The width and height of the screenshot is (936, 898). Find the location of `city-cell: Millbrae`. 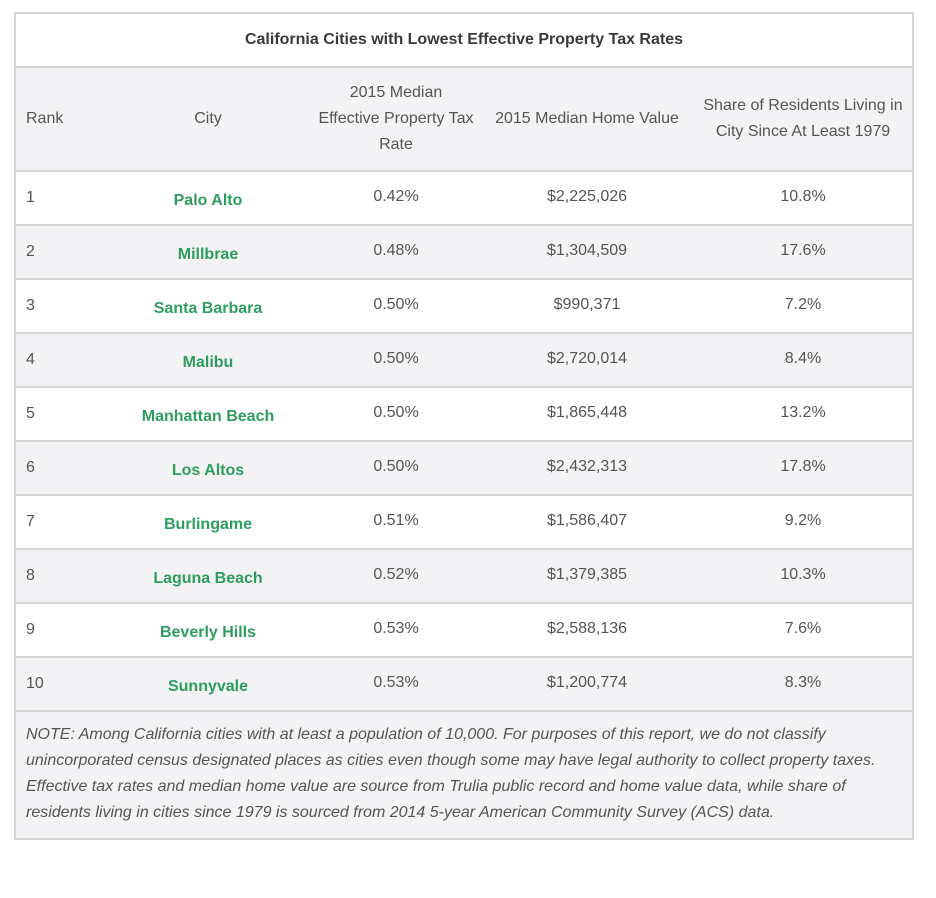

city-cell: Millbrae is located at coordinates (208, 252).